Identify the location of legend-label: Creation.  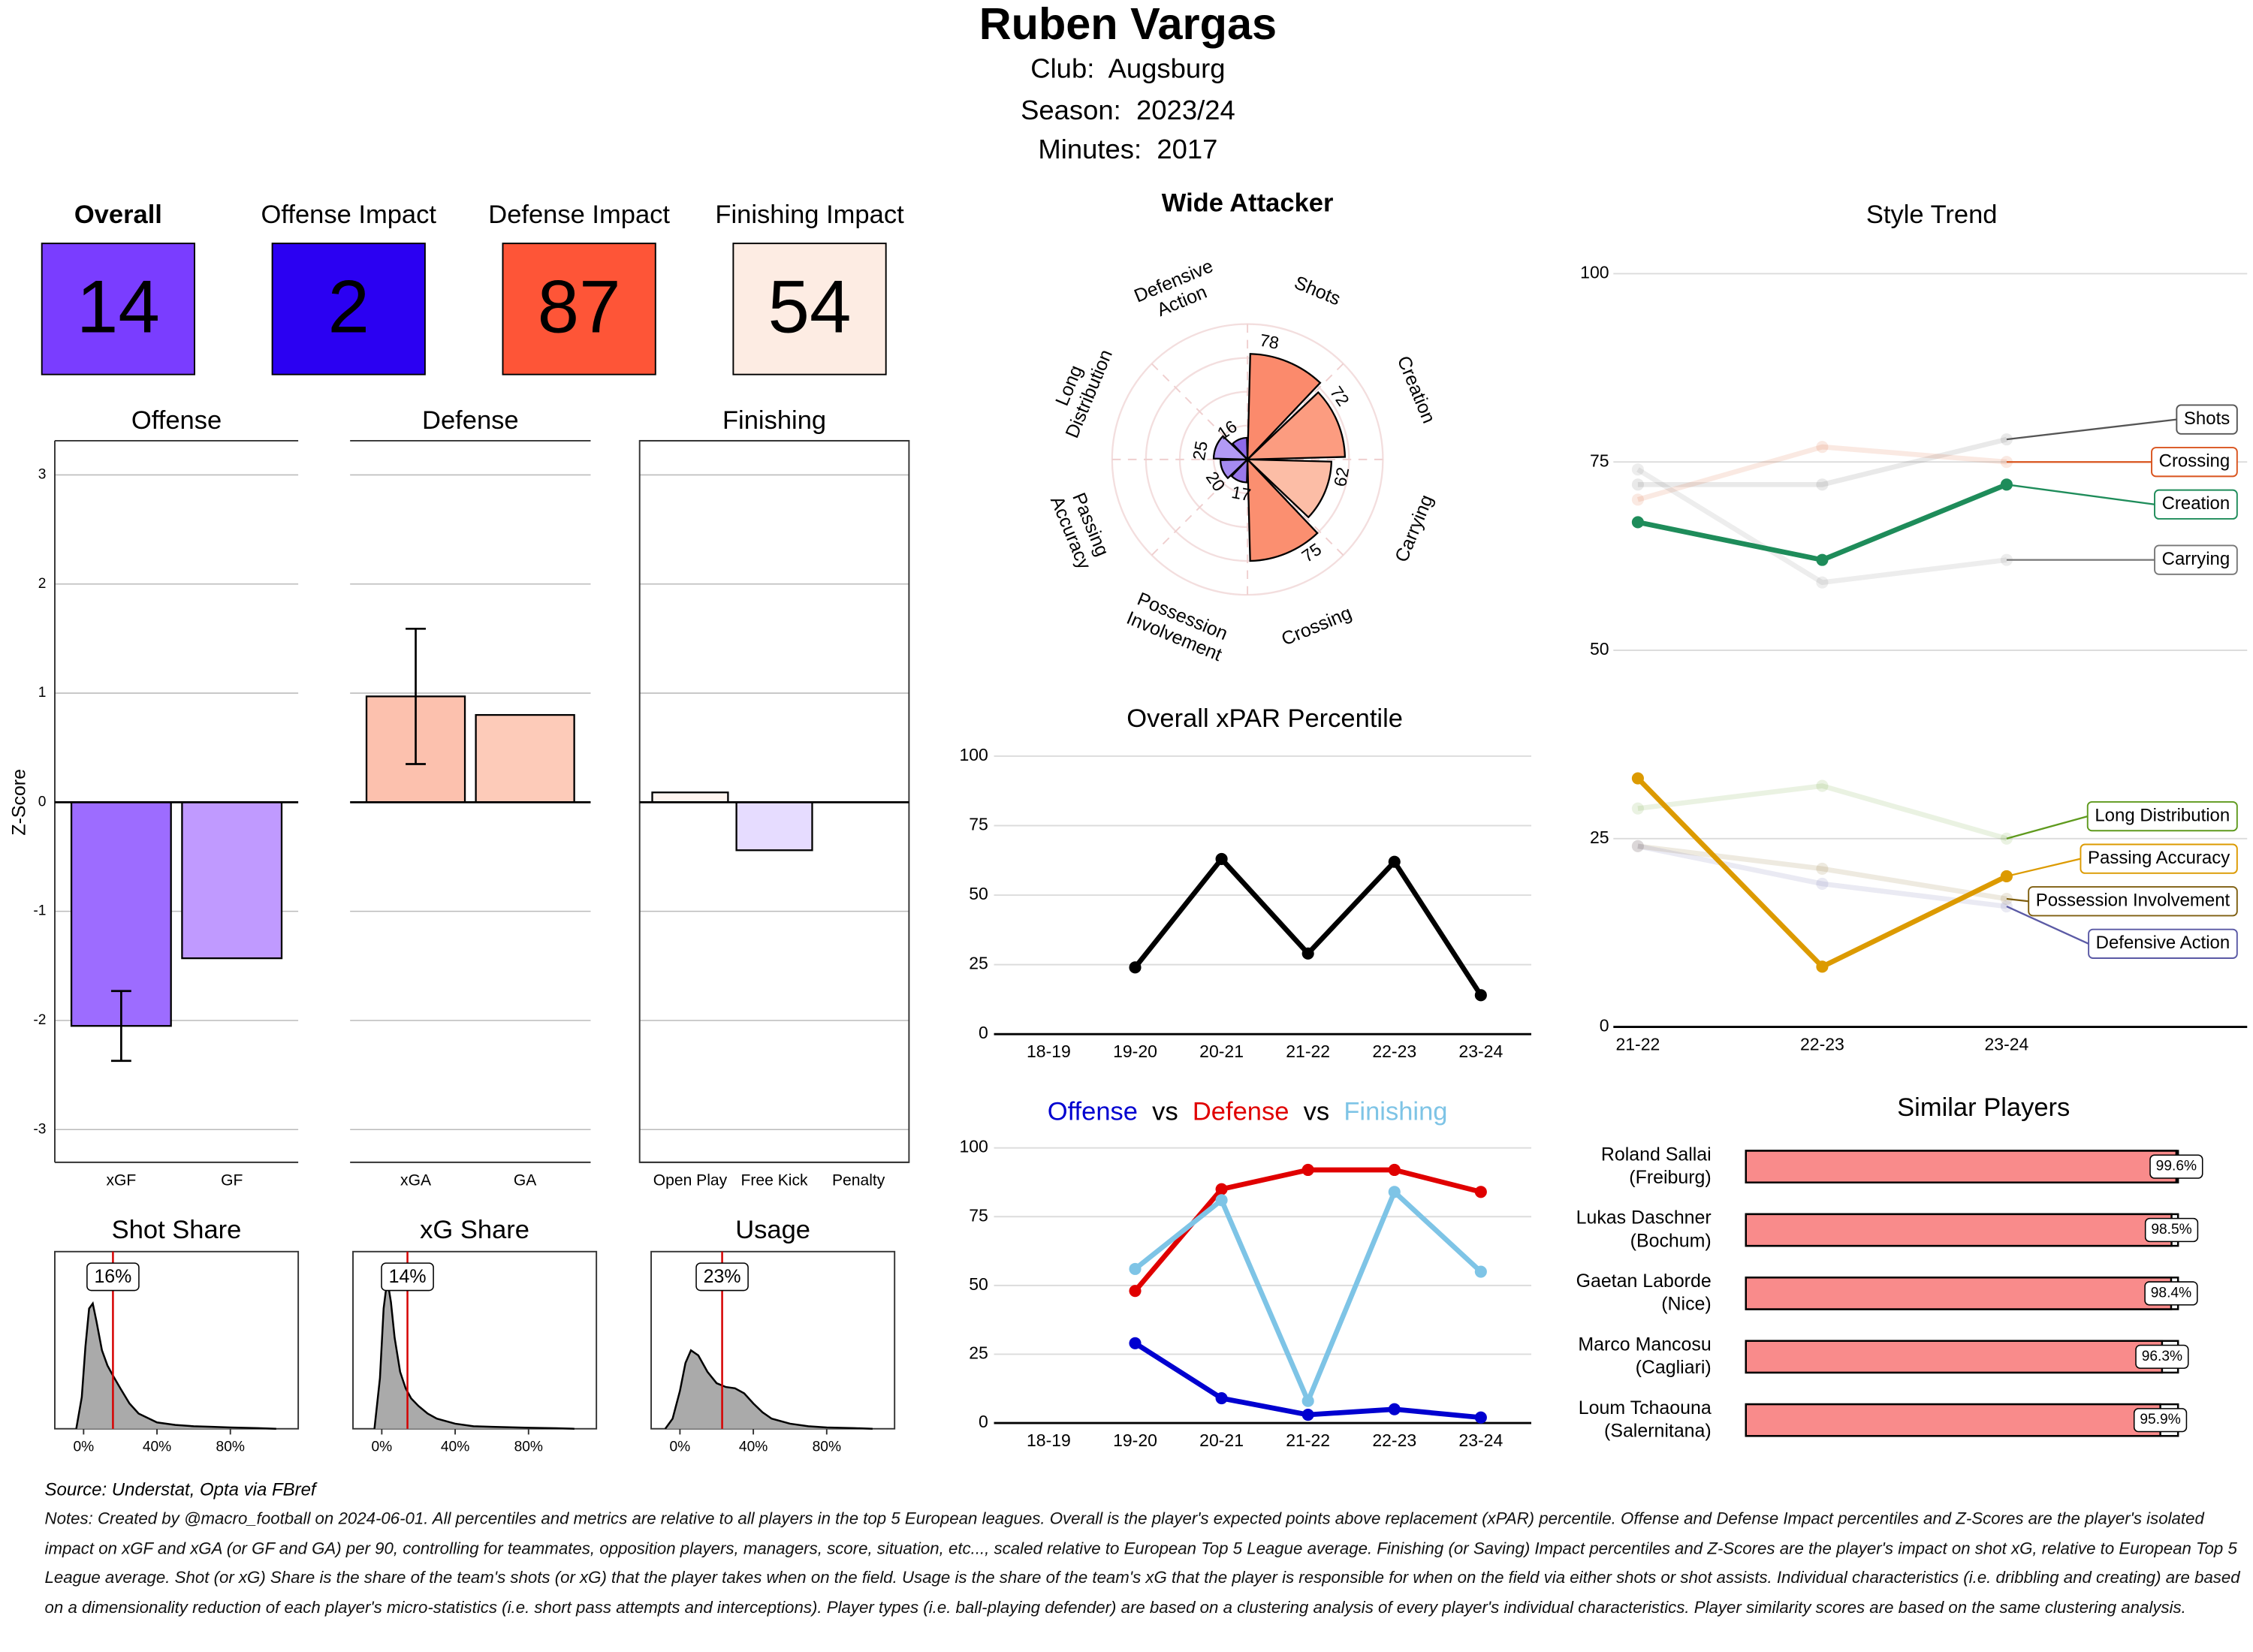
(2196, 503).